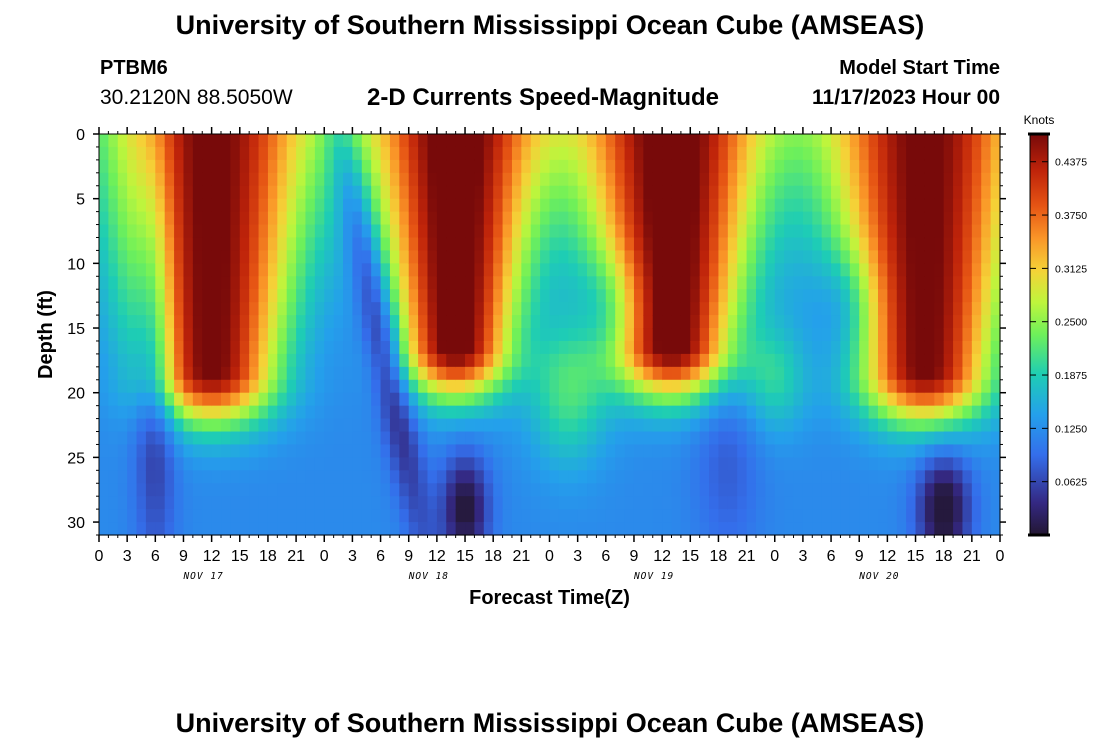 The width and height of the screenshot is (1100, 750). What do you see at coordinates (549, 556) in the screenshot?
I see `x-tick-label: 0` at bounding box center [549, 556].